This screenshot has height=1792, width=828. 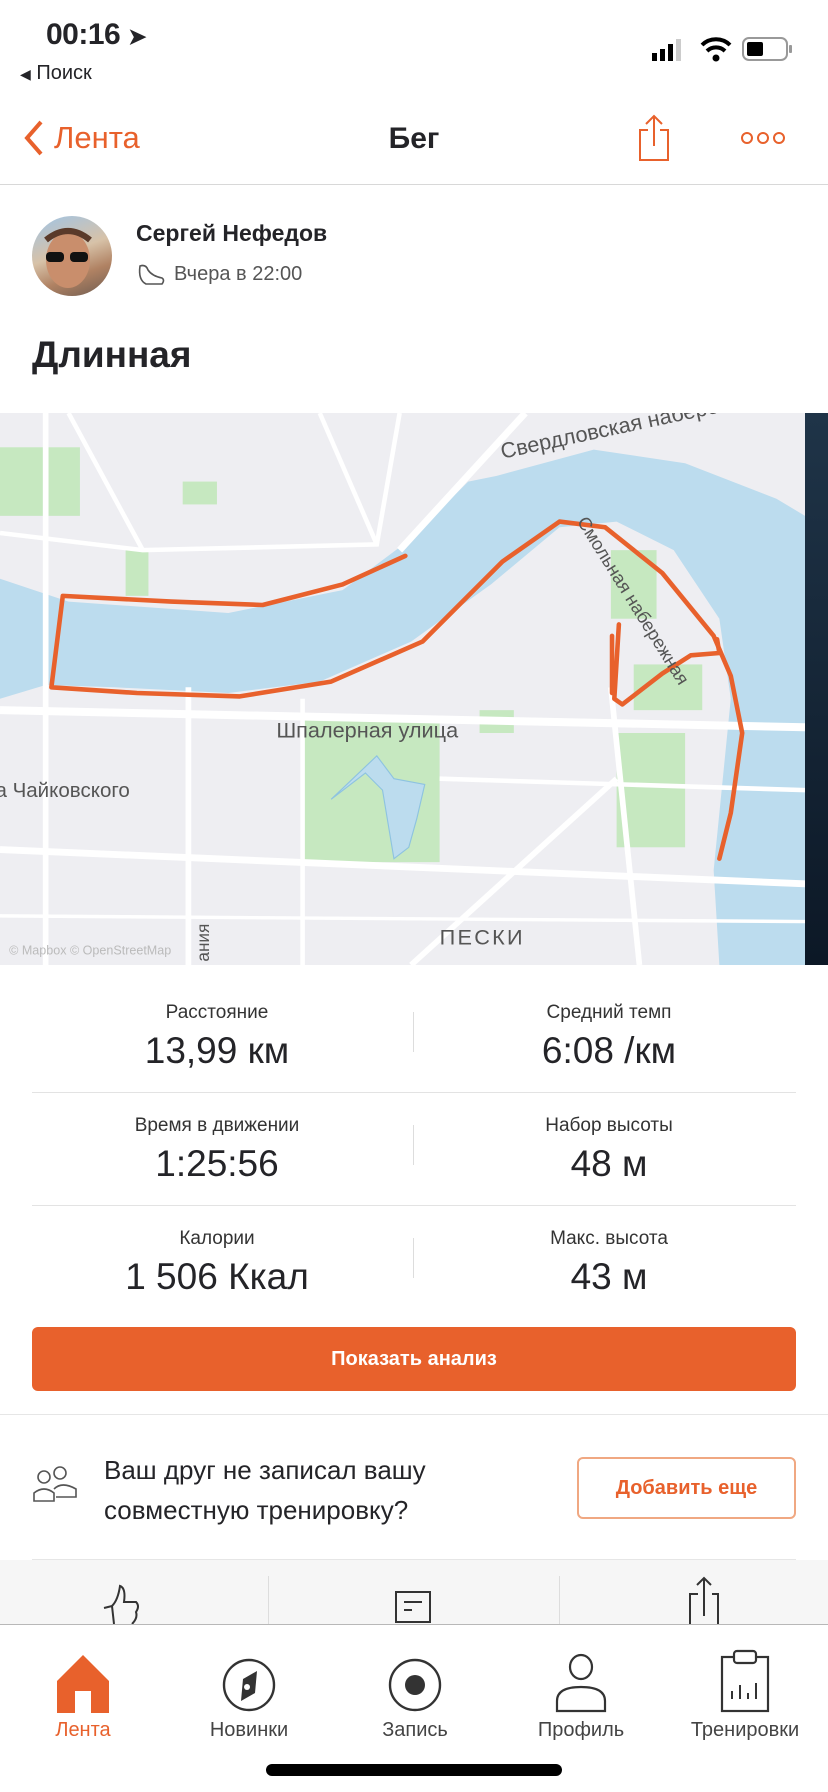 I want to click on stat-label: Калории, so click(x=217, y=1238).